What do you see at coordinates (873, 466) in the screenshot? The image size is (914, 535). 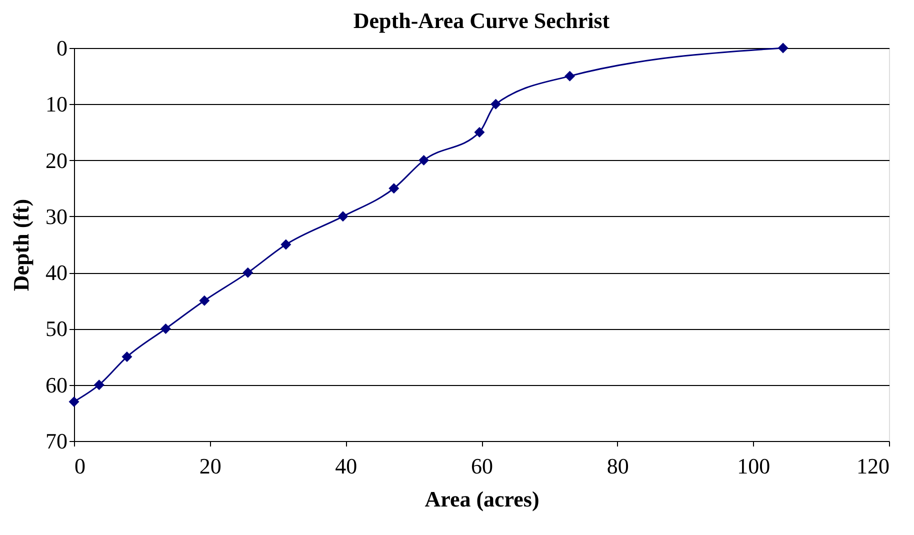 I see `x-tick-label: 120` at bounding box center [873, 466].